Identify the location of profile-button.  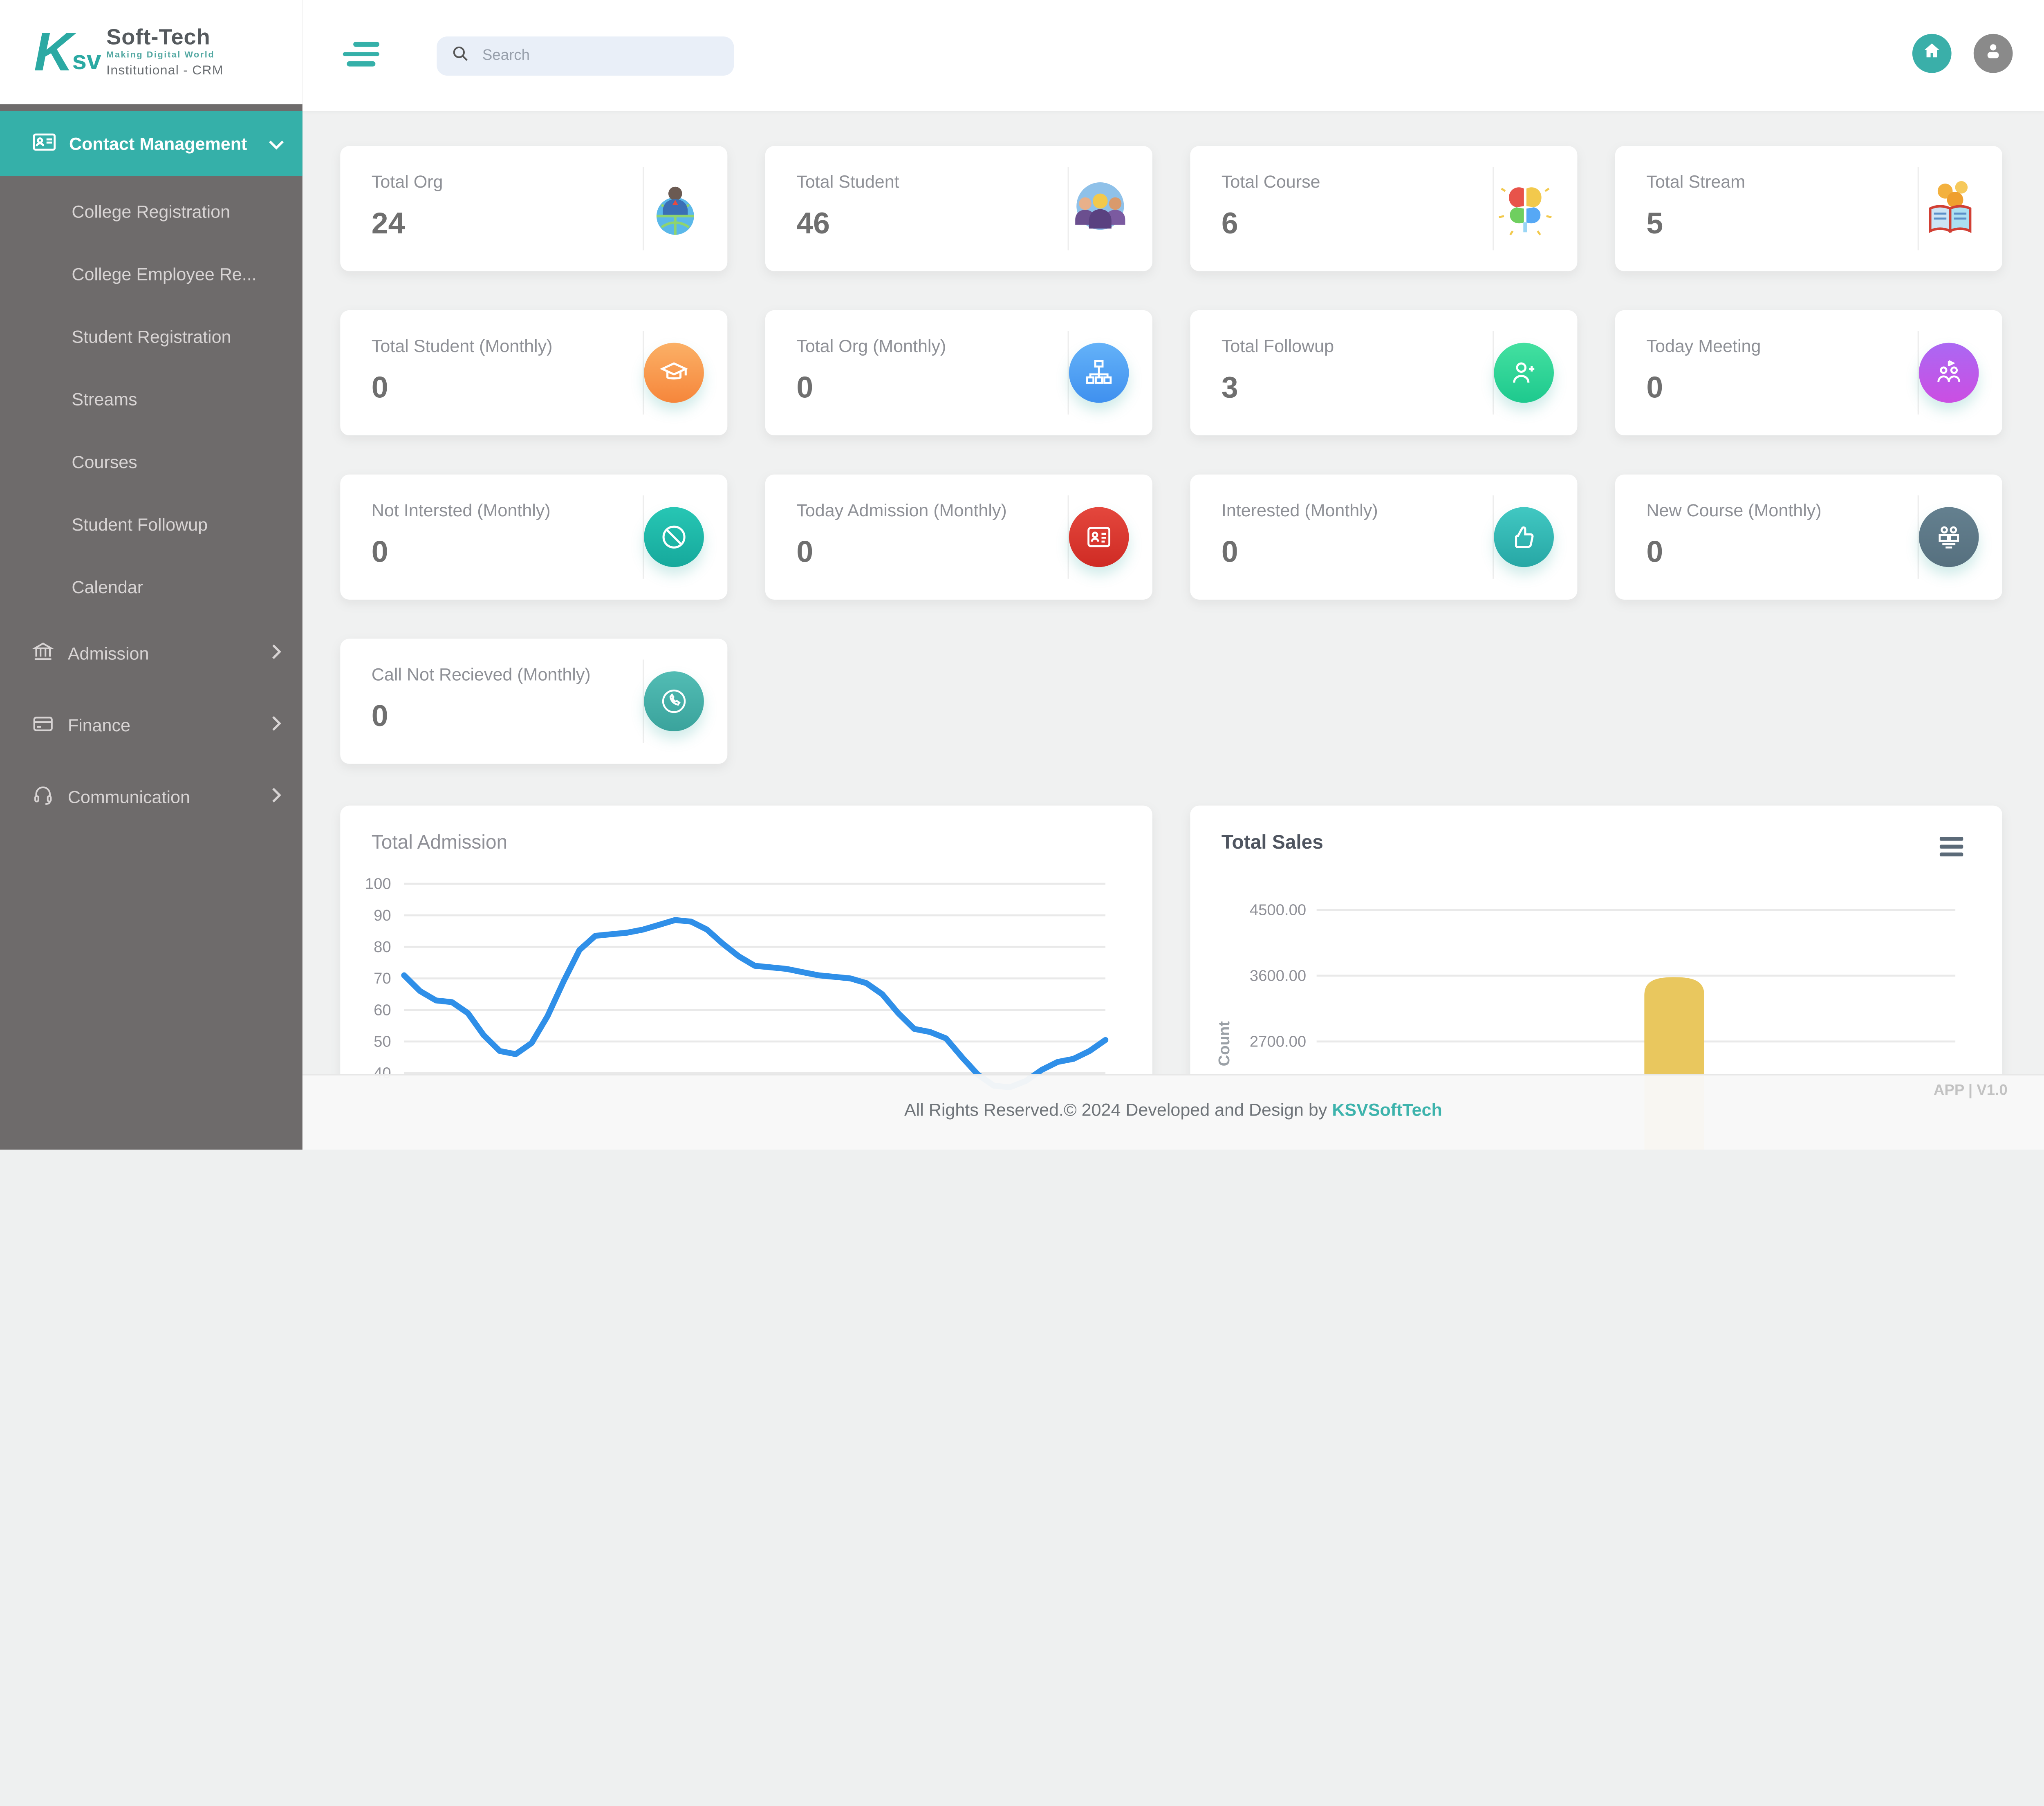
(1993, 53).